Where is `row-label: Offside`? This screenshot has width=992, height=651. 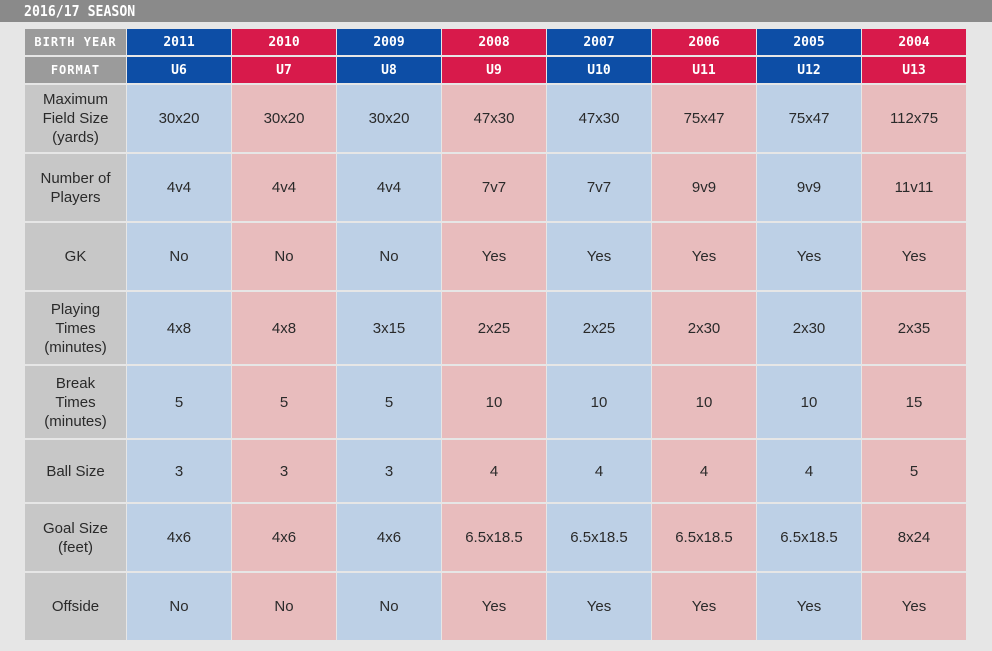
row-label: Offside is located at coordinates (75, 606).